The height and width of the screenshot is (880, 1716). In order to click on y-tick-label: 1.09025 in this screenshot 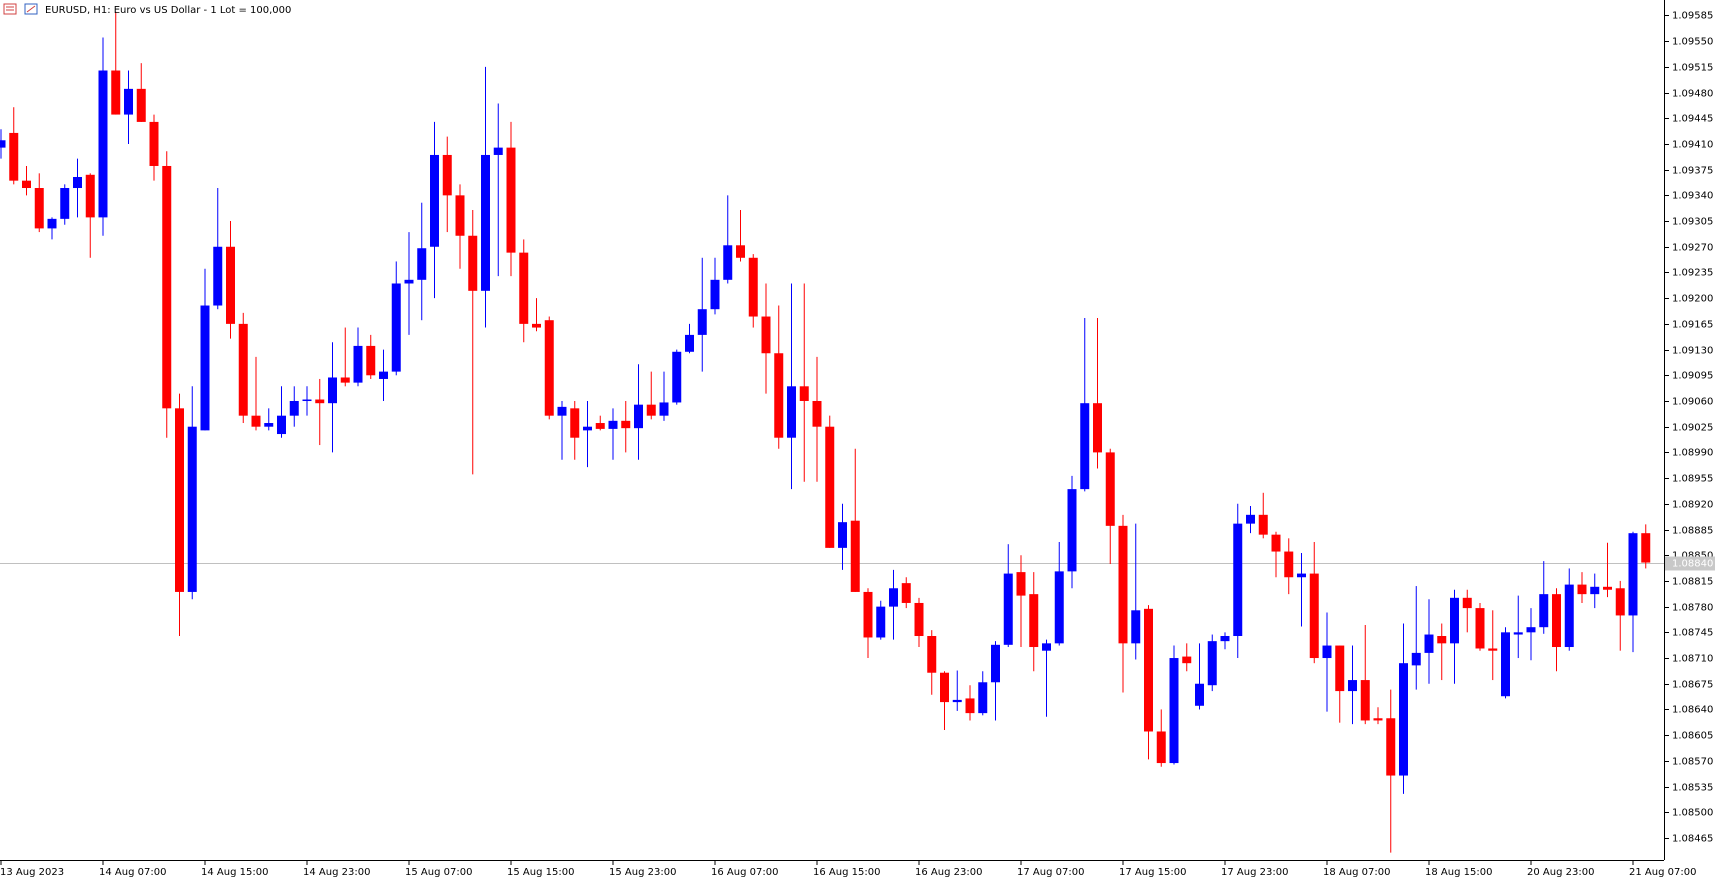, I will do `click(1692, 428)`.